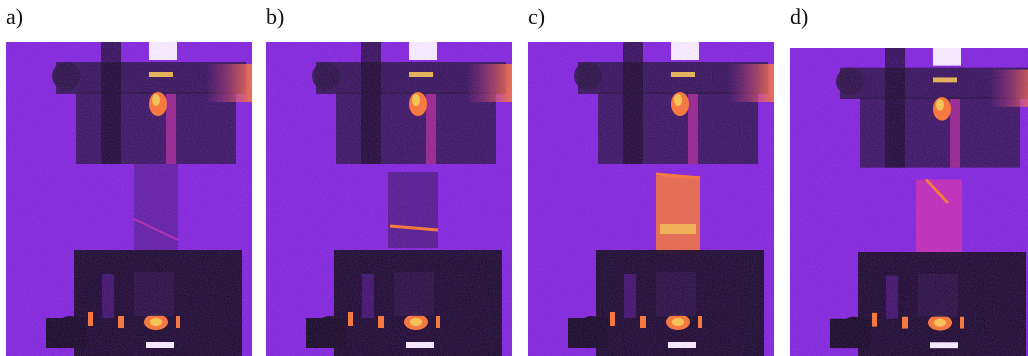 The height and width of the screenshot is (356, 1028). I want to click on panel-label-c: c), so click(537, 16).